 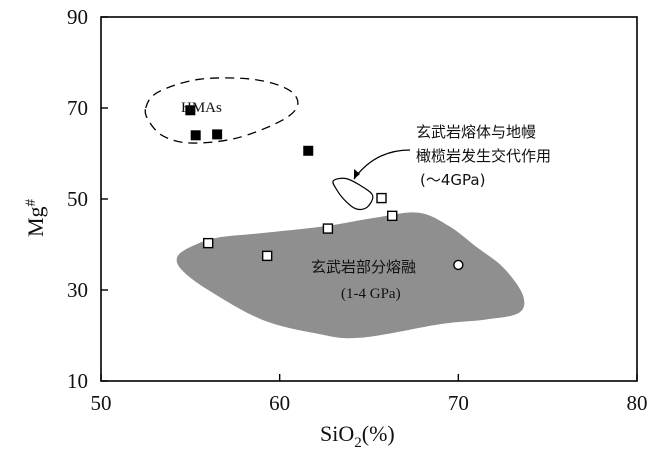 What do you see at coordinates (637, 403) in the screenshot?
I see `x-tick-label: 80` at bounding box center [637, 403].